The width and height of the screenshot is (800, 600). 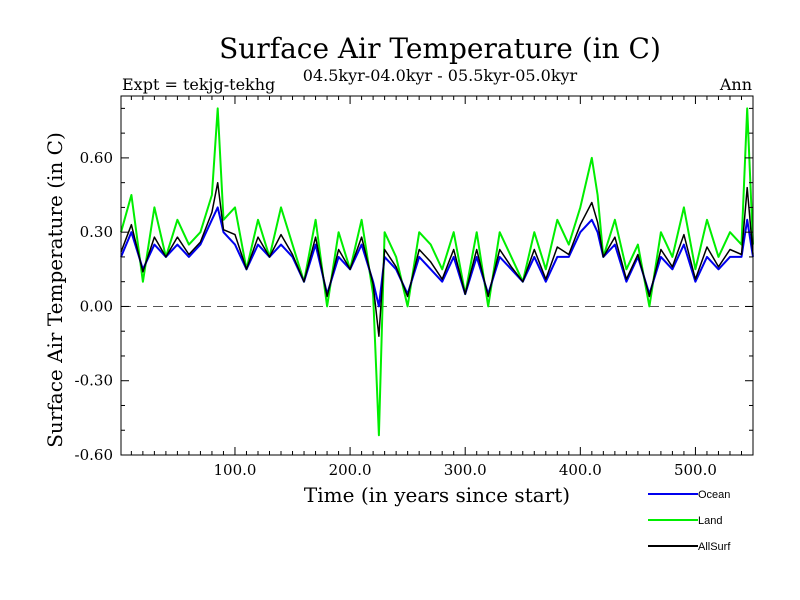 I want to click on x-tick-label: 500.0, so click(x=695, y=470).